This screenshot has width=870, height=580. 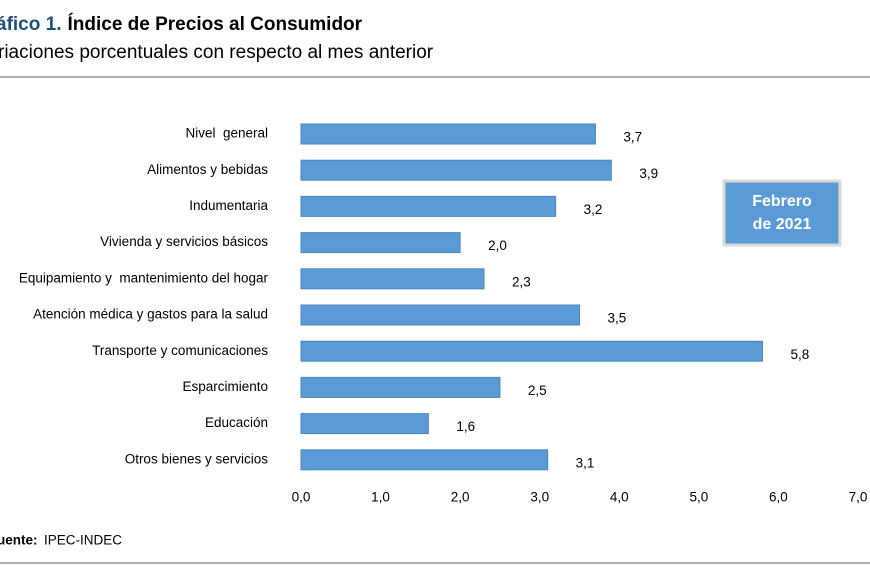 What do you see at coordinates (858, 497) in the screenshot?
I see `x-tick-label: 7,0` at bounding box center [858, 497].